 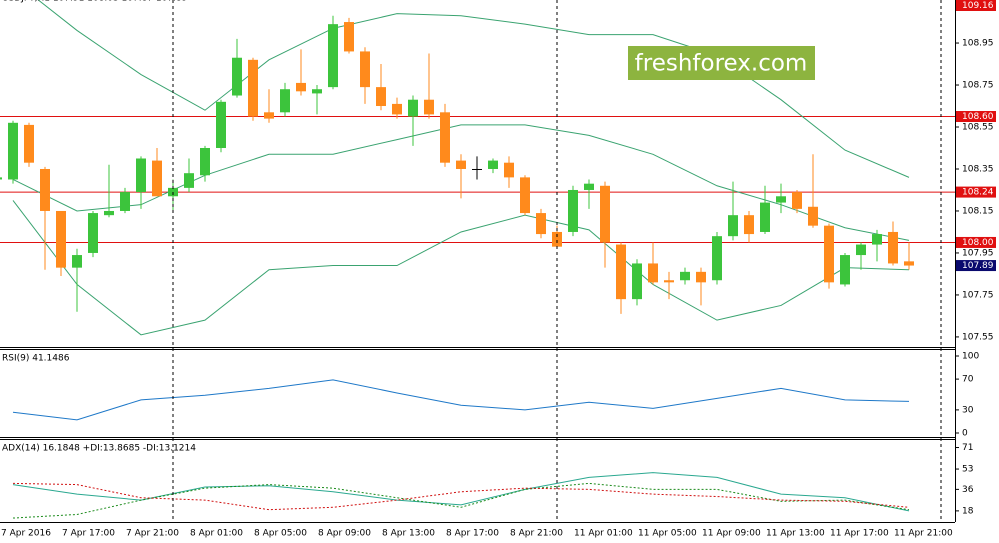 I want to click on x-tick-label: 7 Apr 17:00, so click(x=88, y=534).